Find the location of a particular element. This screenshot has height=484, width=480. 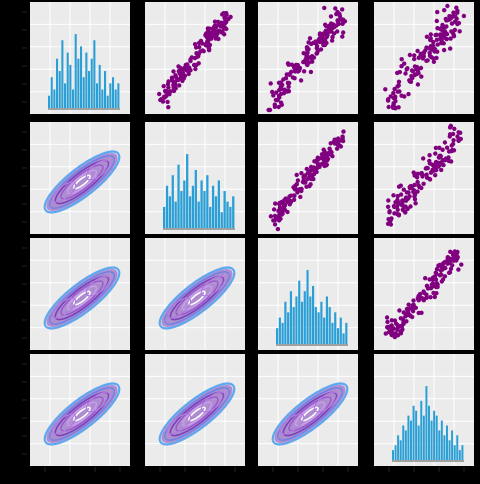

kde-fill is located at coordinates (197, 414).